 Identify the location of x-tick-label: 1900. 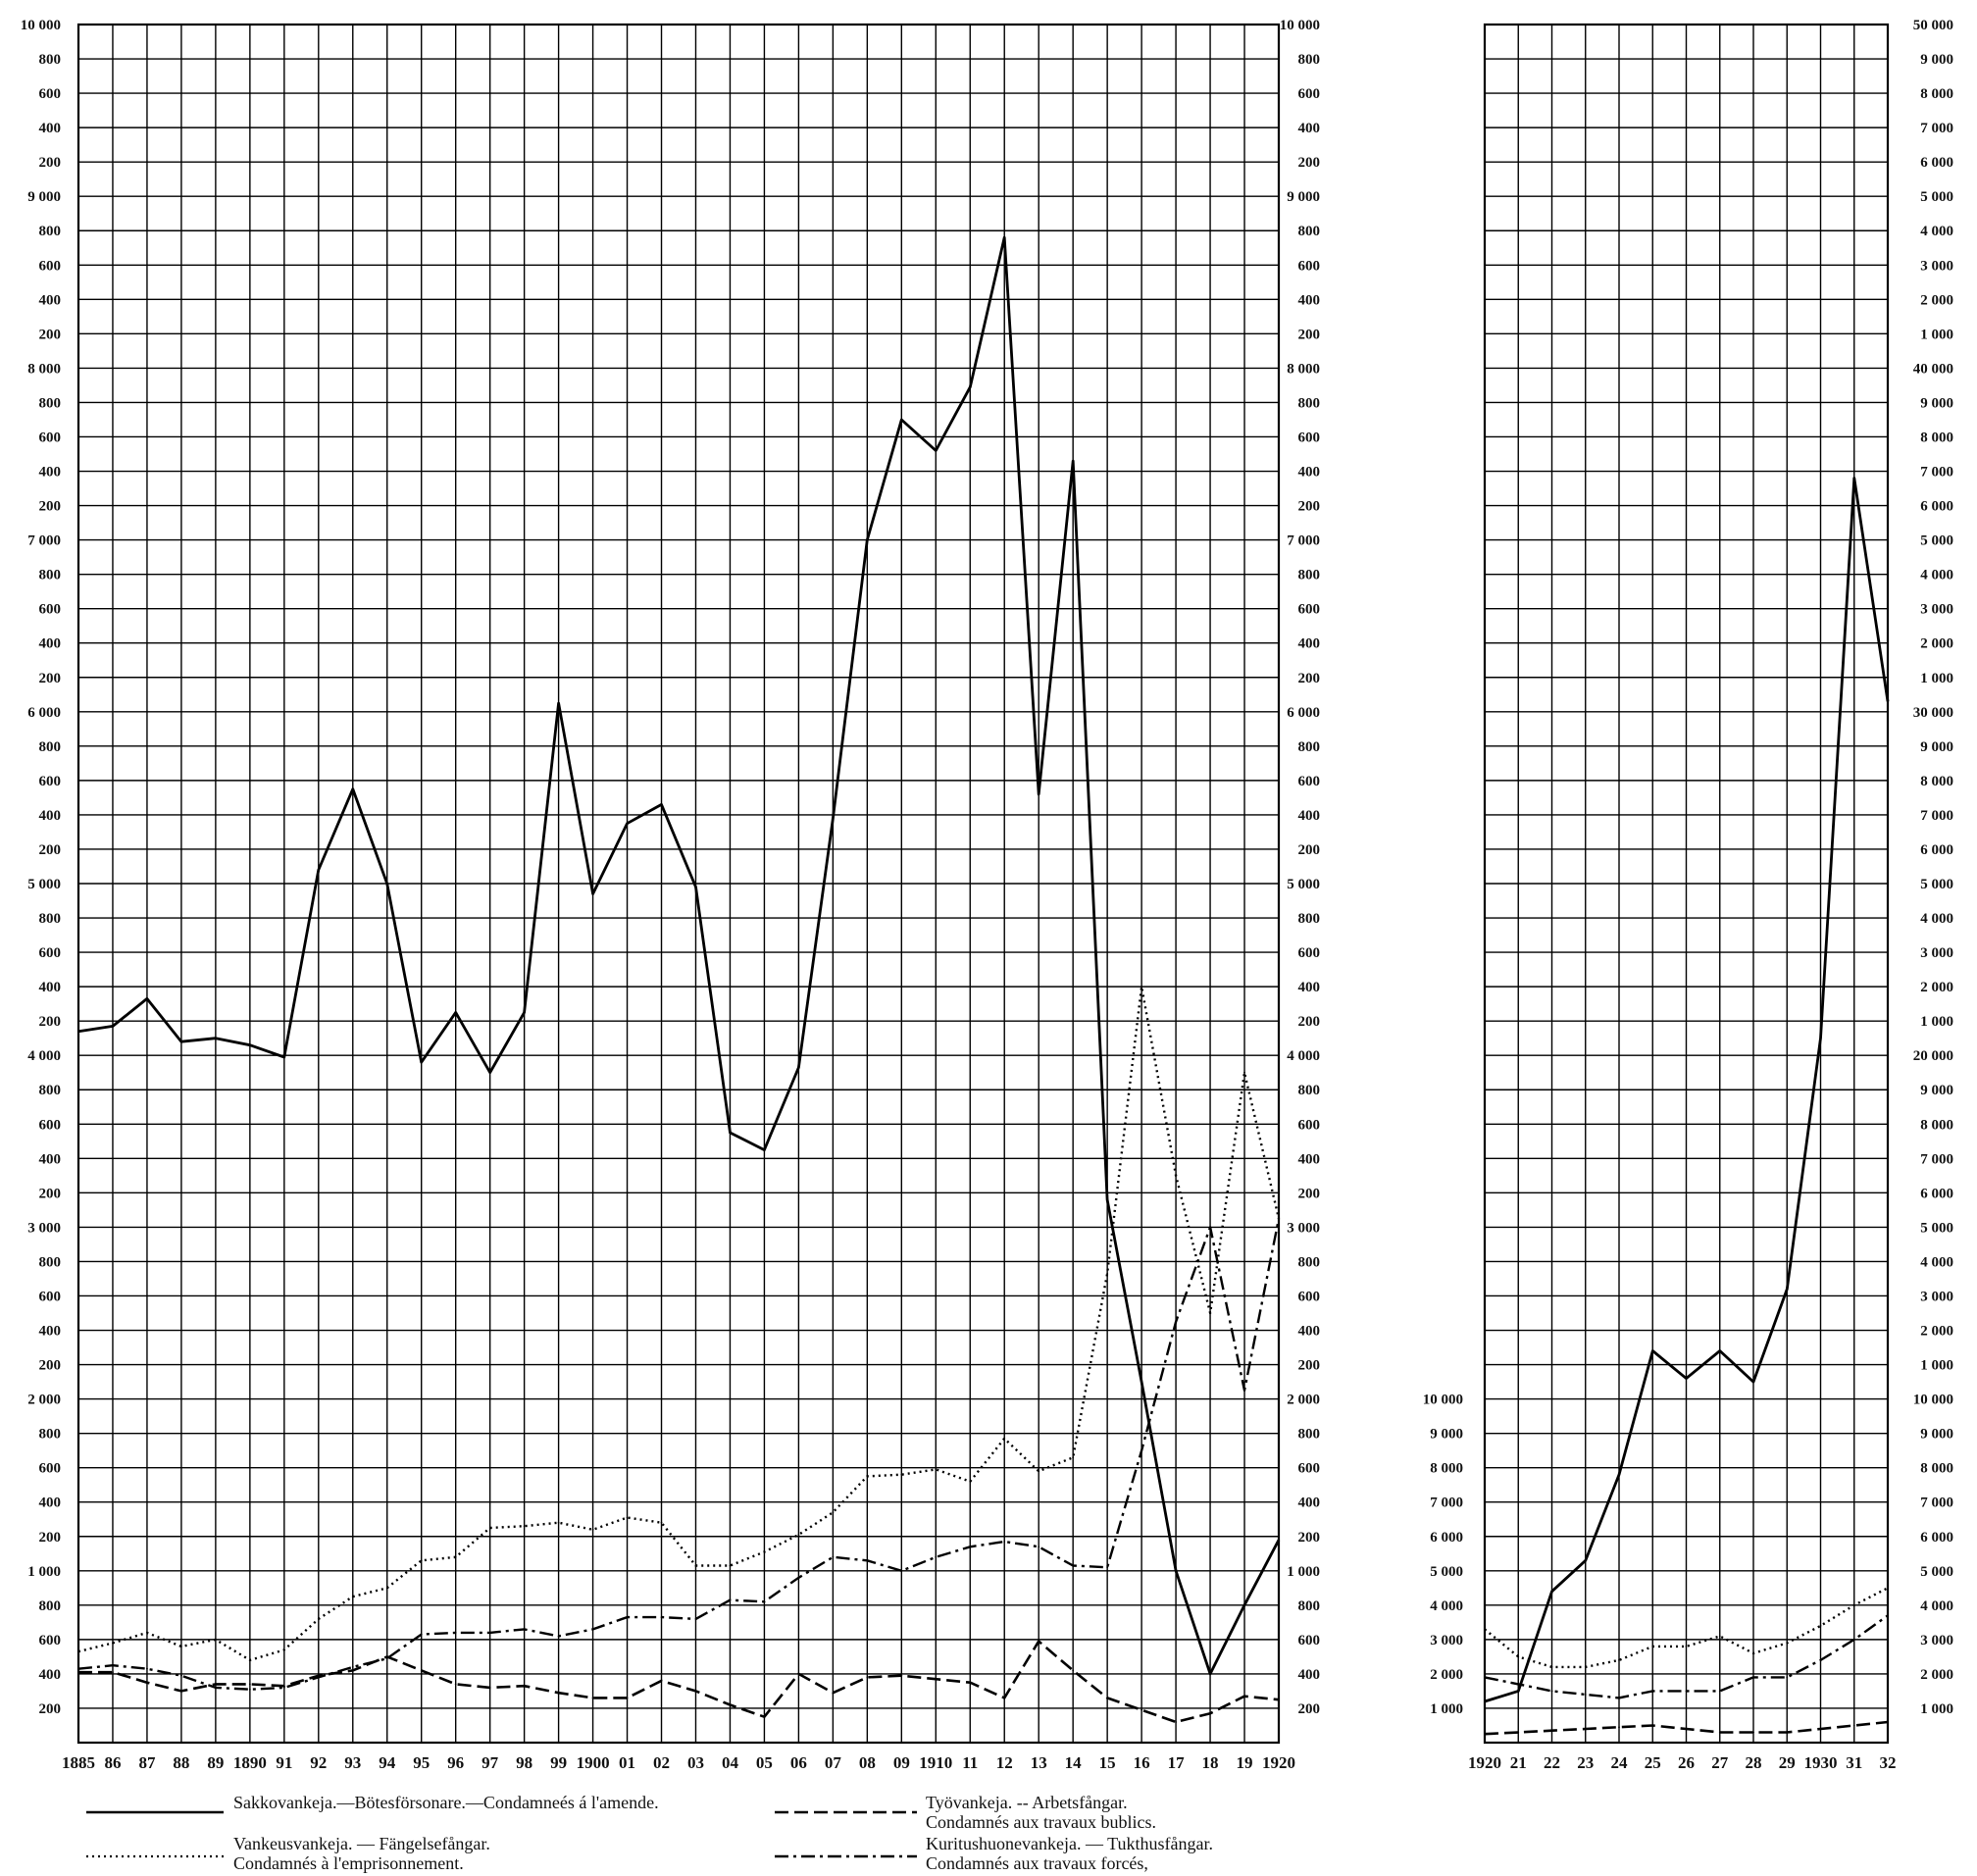
(593, 1762).